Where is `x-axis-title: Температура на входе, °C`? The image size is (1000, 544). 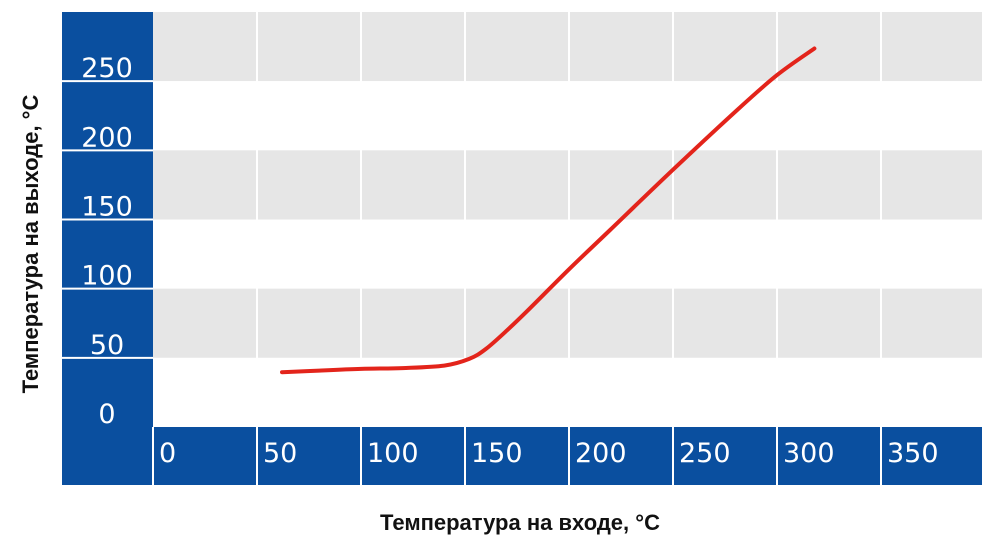
x-axis-title: Температура на входе, °C is located at coordinates (520, 522).